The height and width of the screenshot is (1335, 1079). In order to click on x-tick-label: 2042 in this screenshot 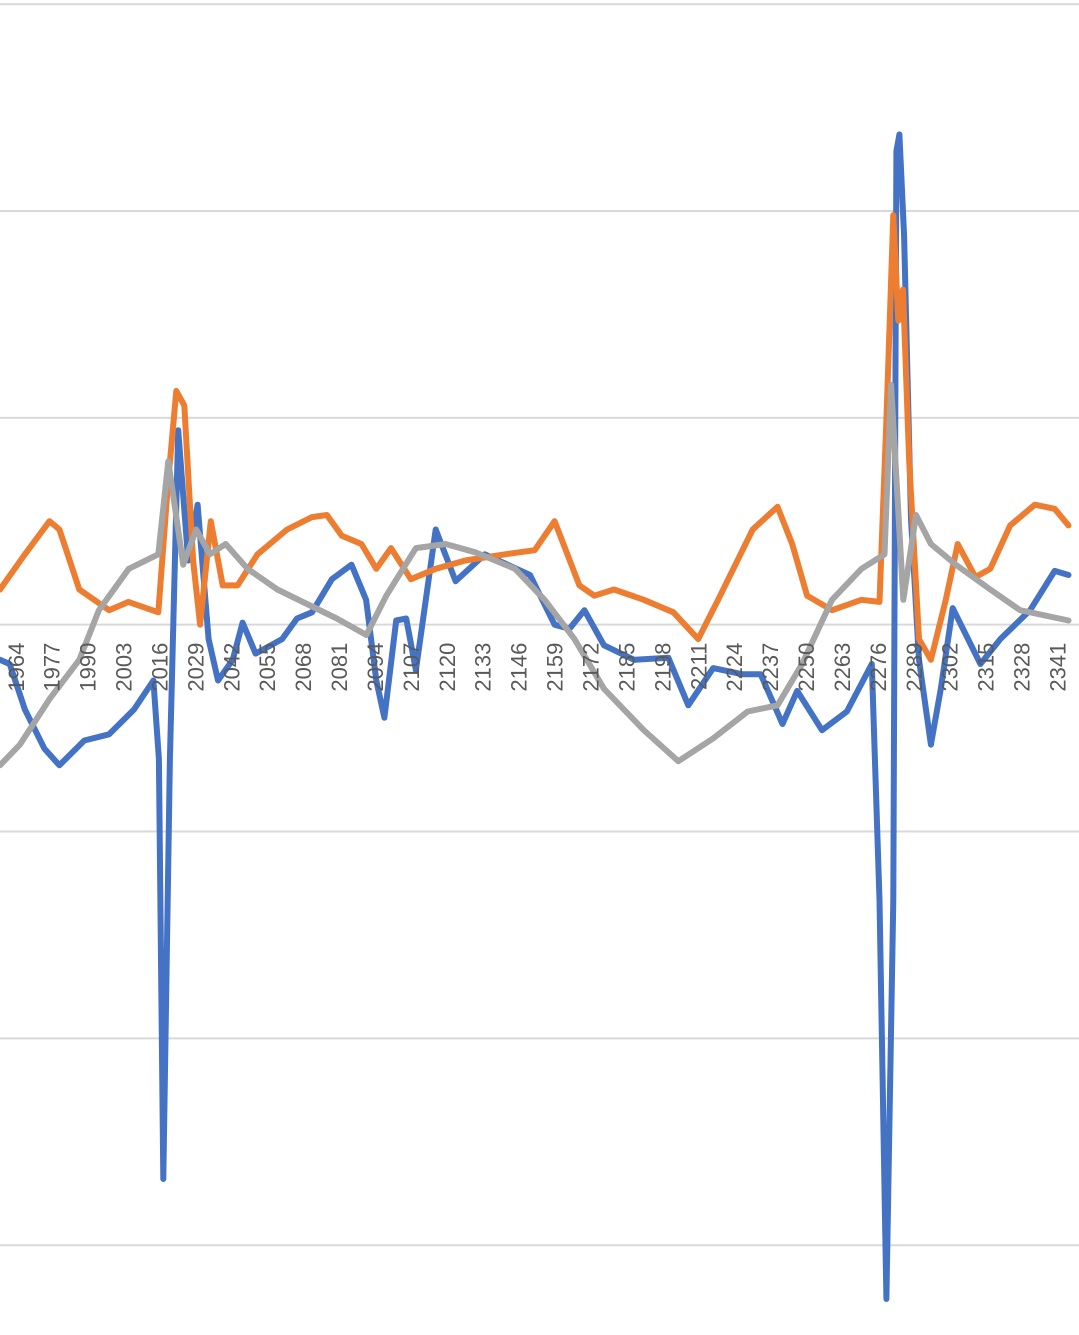, I will do `click(231, 667)`.